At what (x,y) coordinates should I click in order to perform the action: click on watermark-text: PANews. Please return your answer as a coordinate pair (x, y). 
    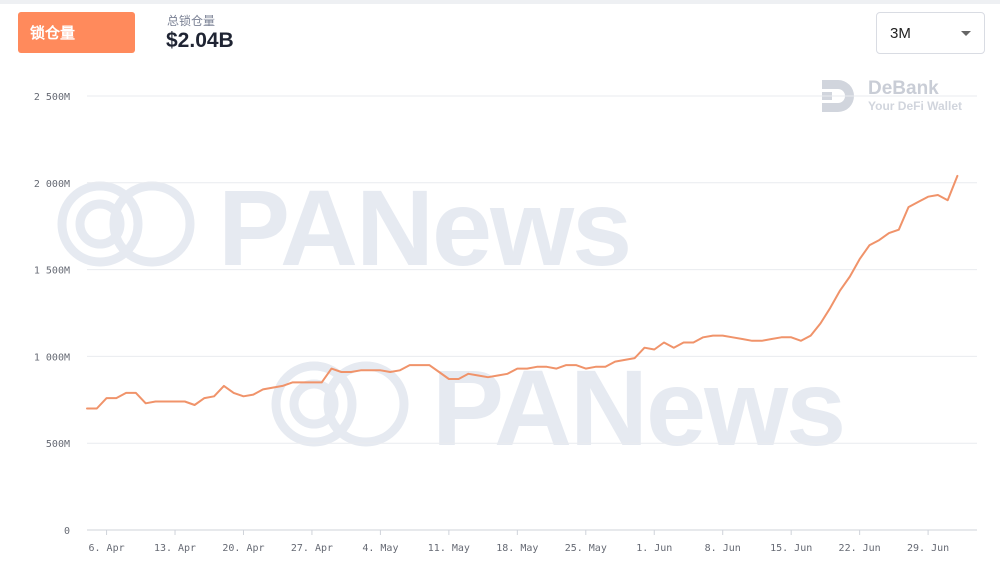
    Looking at the image, I should click on (425, 227).